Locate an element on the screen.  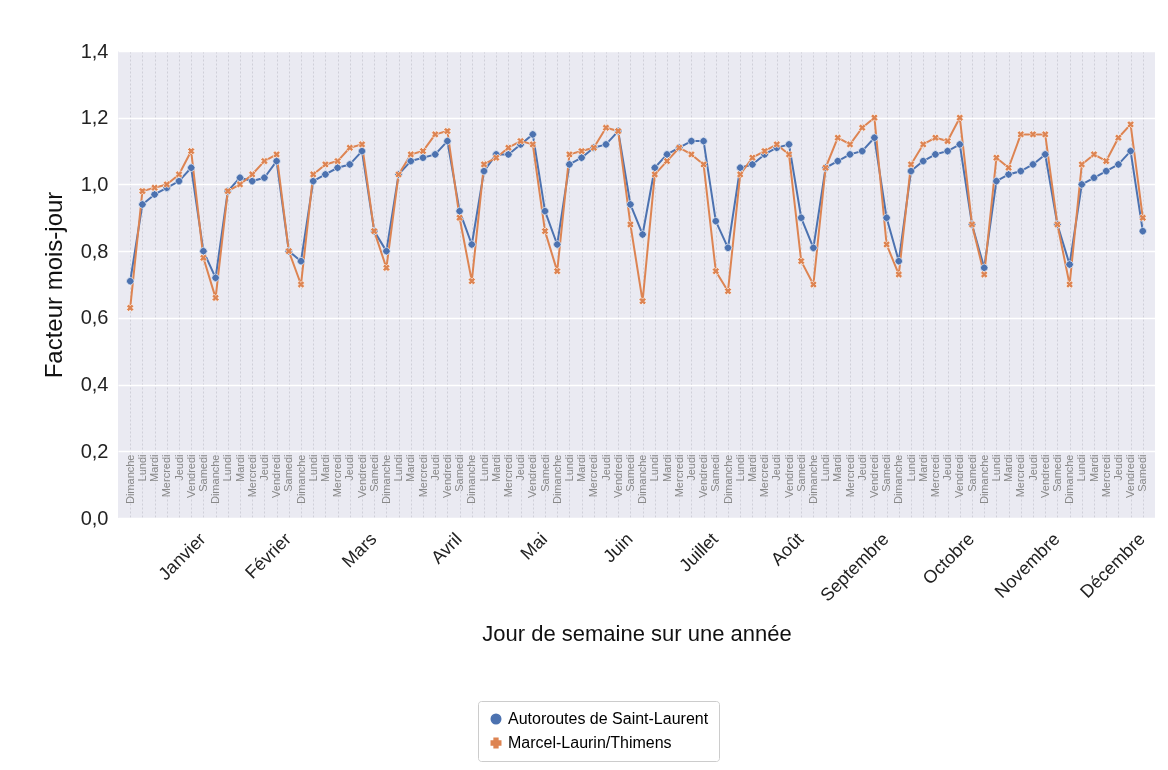
y-tick-label: 0,6 is located at coordinates (94, 317).